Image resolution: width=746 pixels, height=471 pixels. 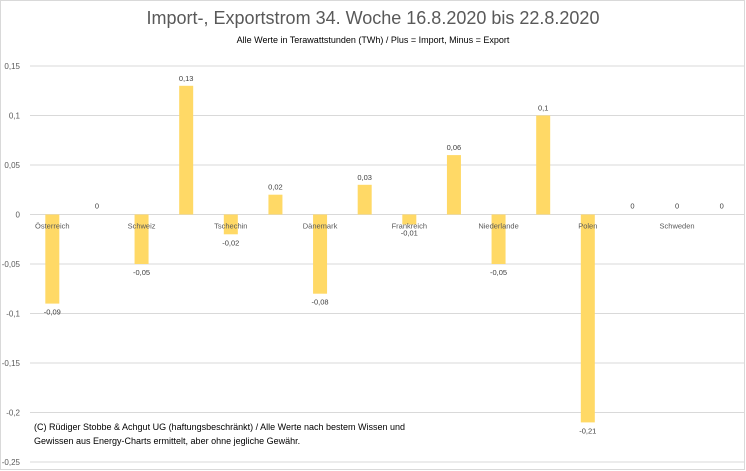 I want to click on category-label: Schweiz, so click(x=142, y=226).